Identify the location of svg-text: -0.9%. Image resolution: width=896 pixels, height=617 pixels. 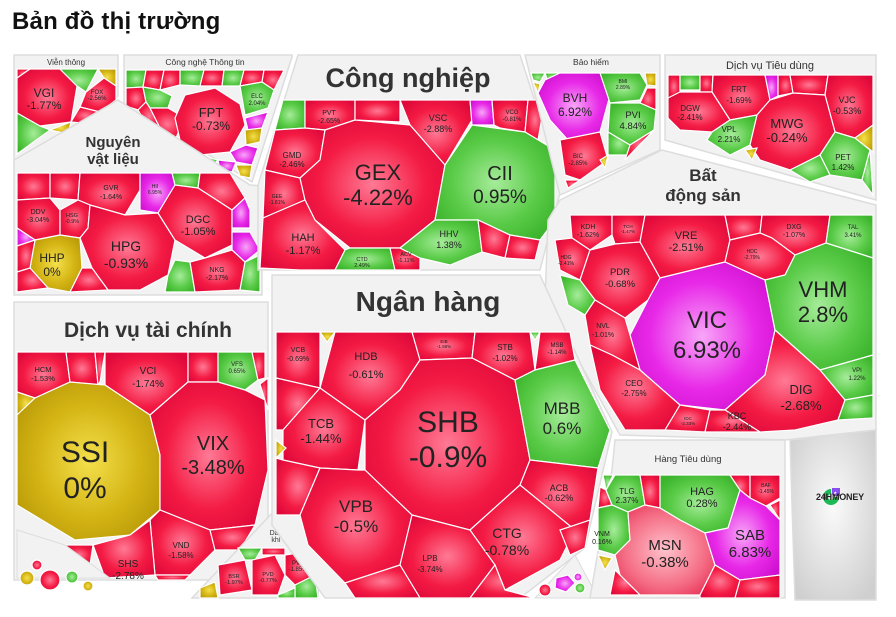
(448, 457).